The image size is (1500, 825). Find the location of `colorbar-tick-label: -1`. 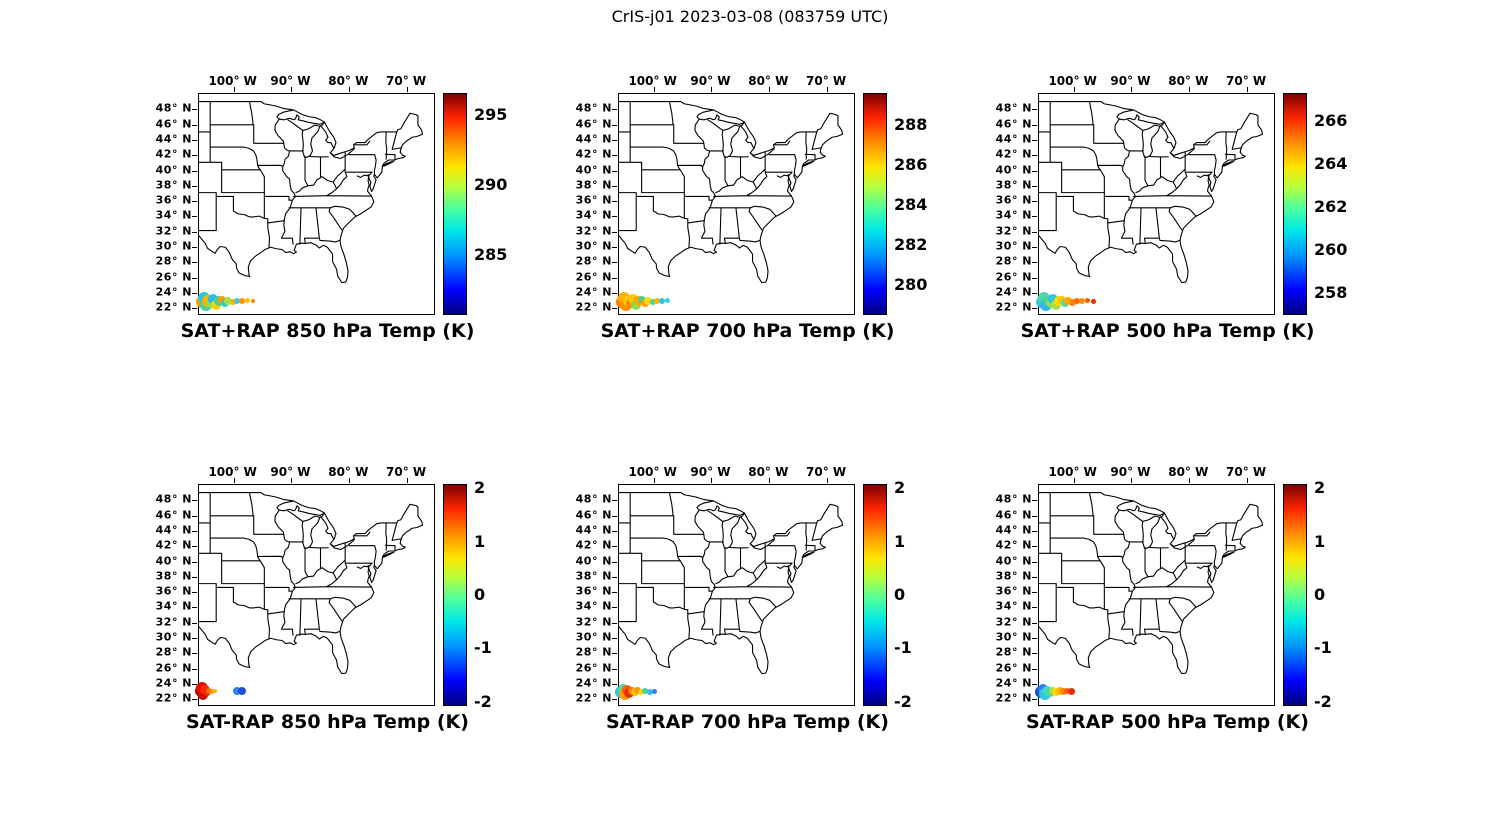

colorbar-tick-label: -1 is located at coordinates (1323, 648).